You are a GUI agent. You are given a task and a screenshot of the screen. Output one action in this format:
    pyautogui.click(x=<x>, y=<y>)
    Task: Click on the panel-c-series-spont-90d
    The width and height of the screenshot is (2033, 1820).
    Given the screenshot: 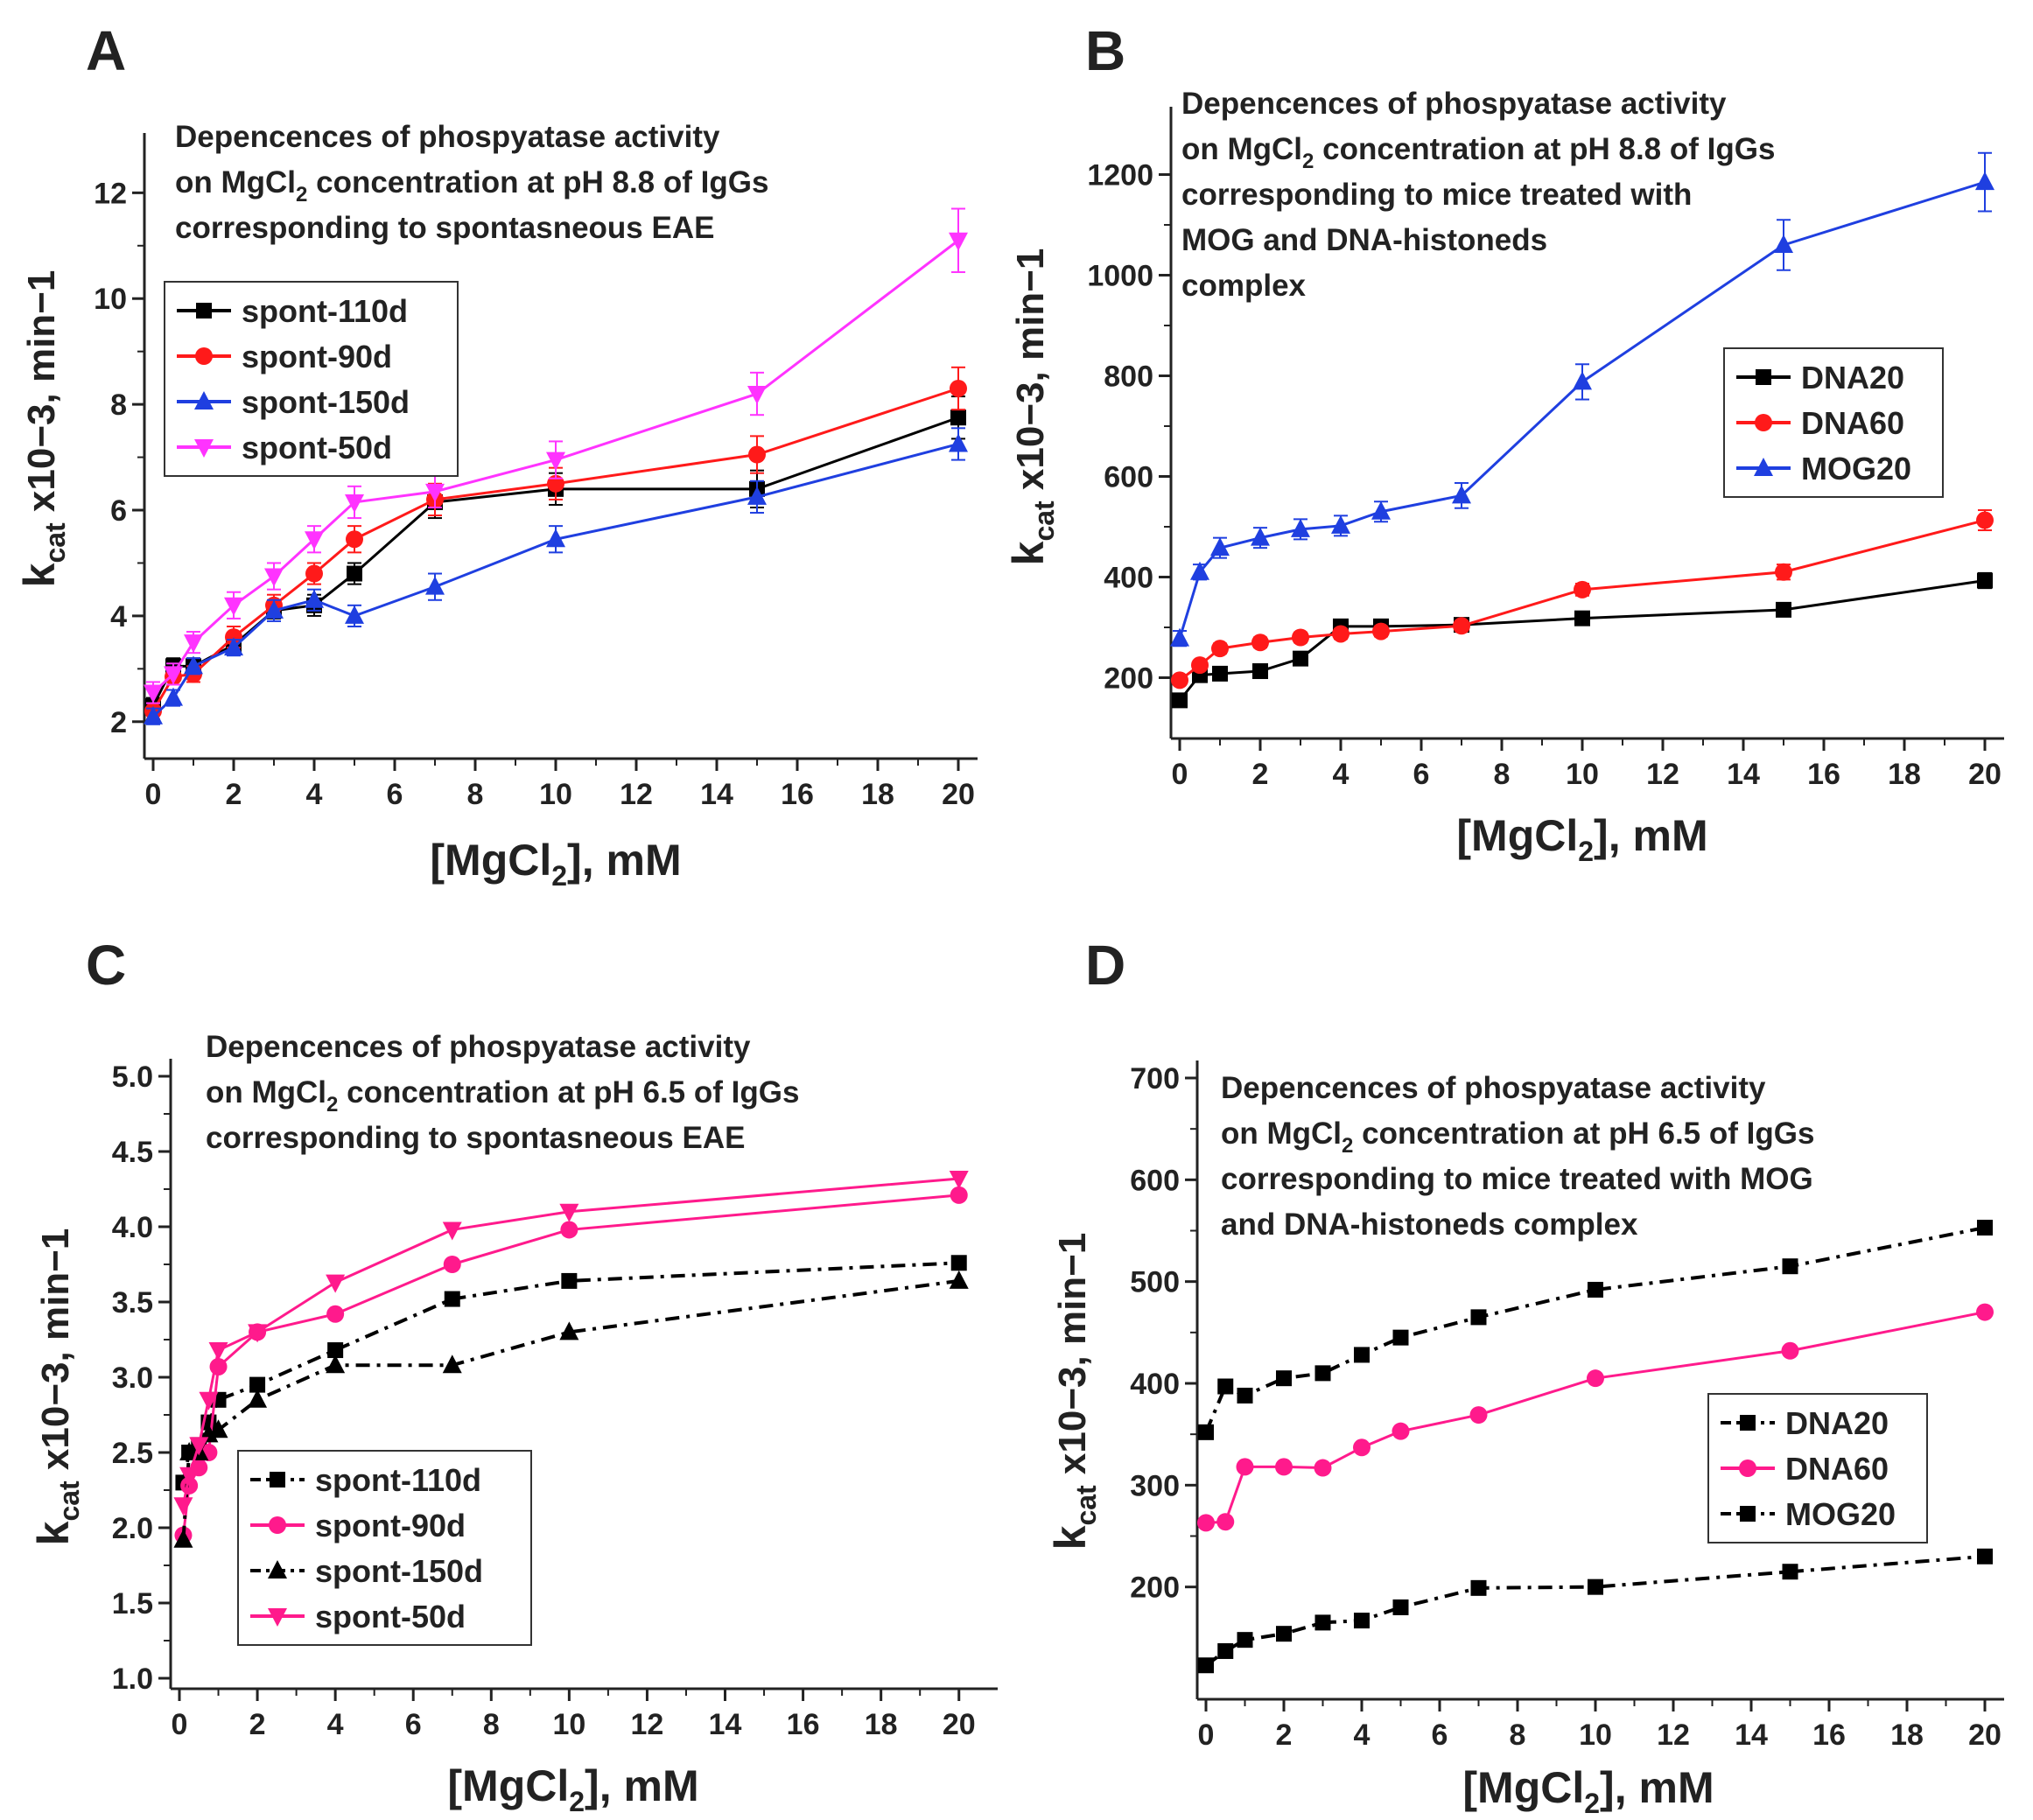 What is the action you would take?
    pyautogui.click(x=571, y=1365)
    